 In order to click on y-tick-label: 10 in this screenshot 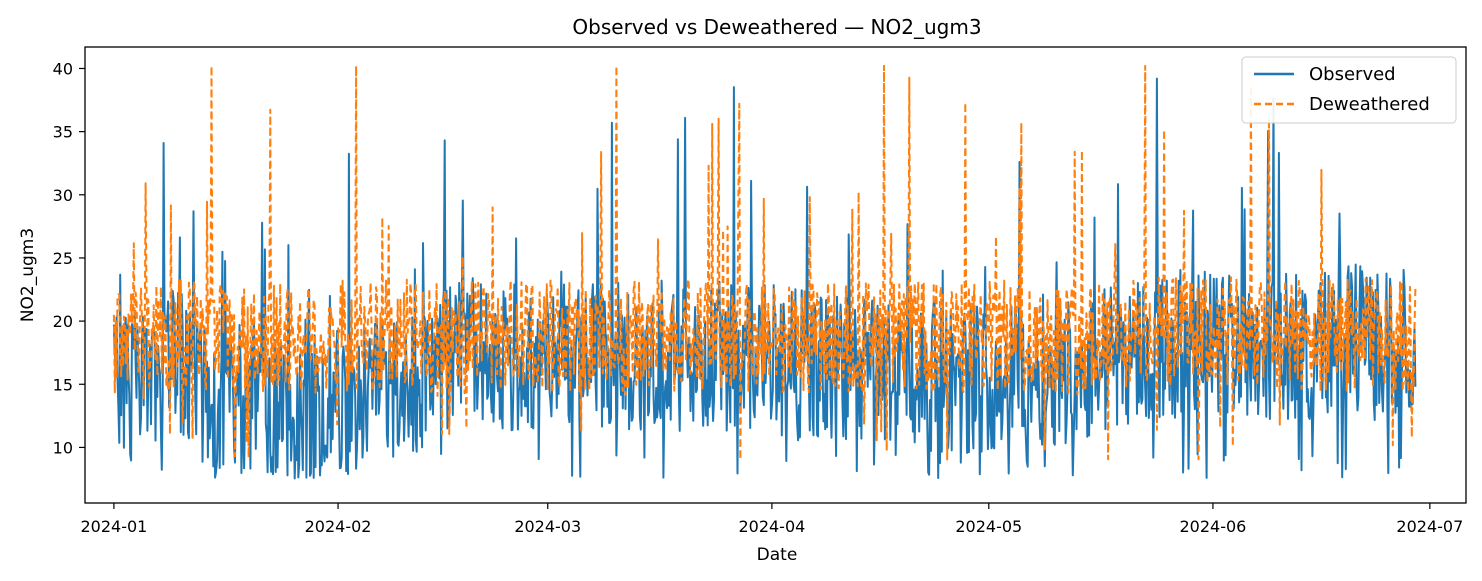, I will do `click(63, 447)`.